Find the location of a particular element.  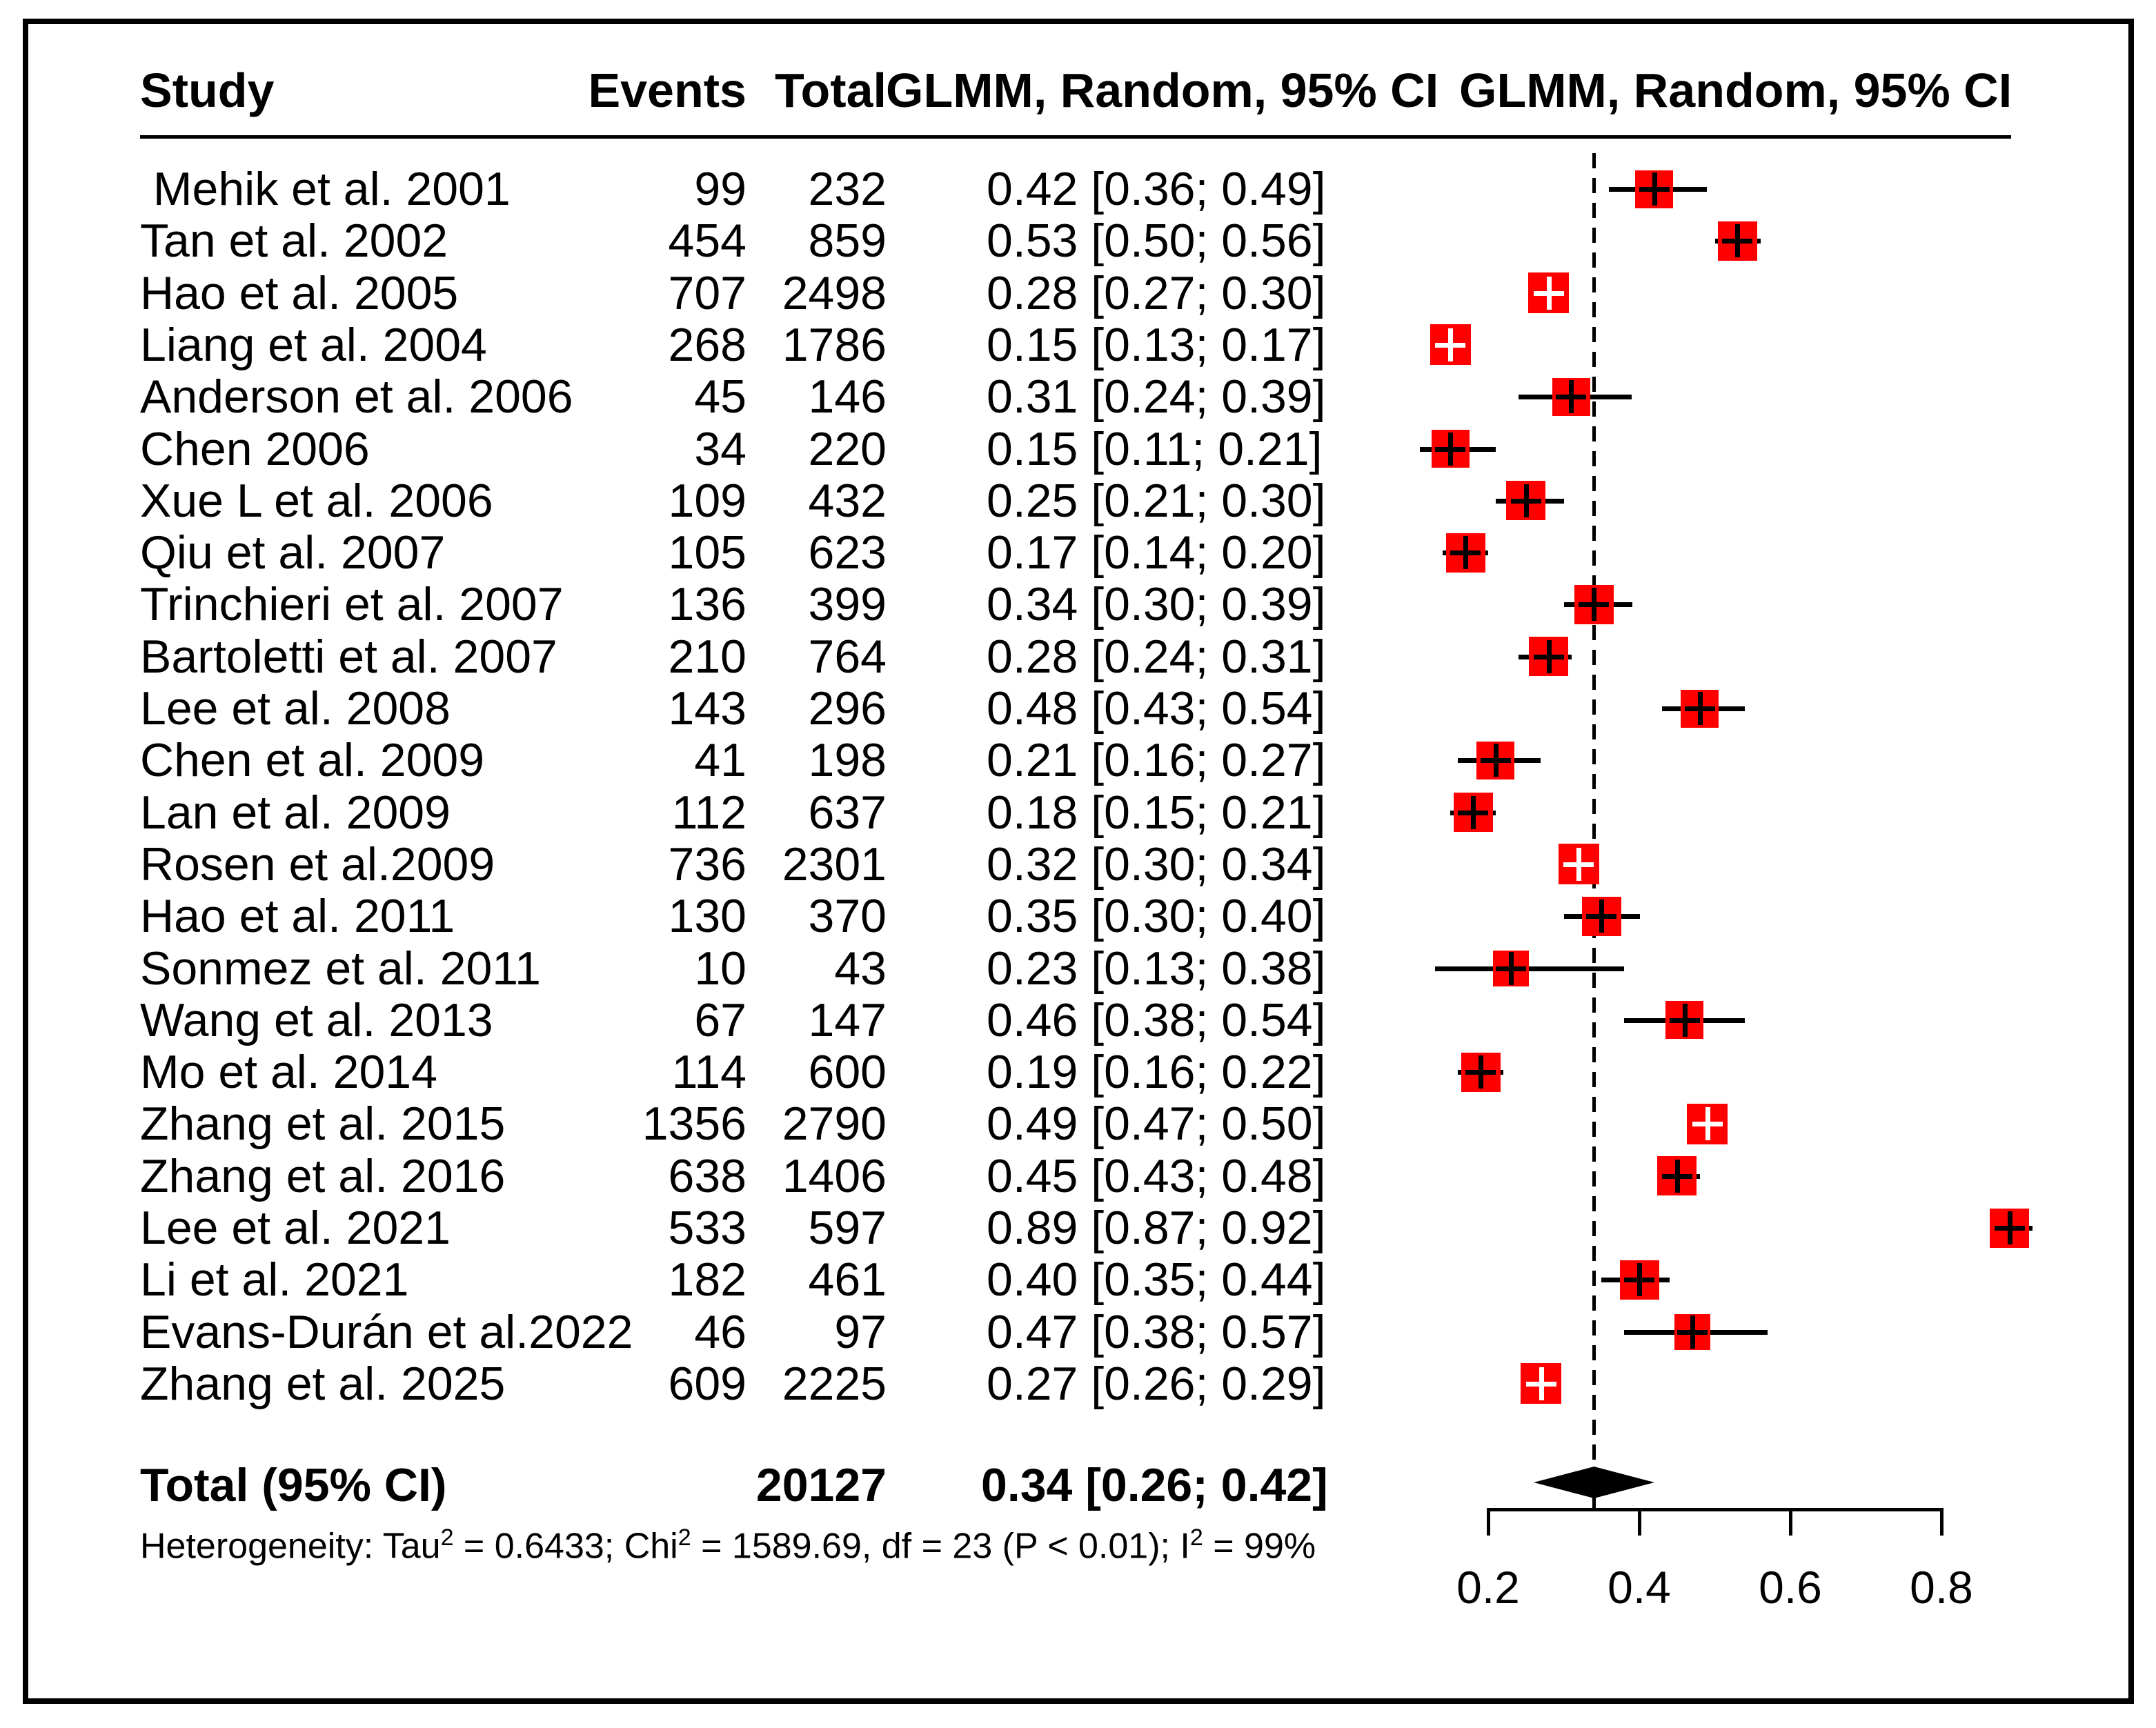

study-label: Zhang et al. 2015 is located at coordinates (323, 1124).